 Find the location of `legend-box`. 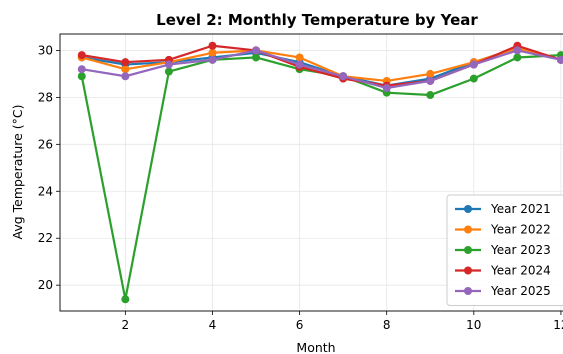

legend-box is located at coordinates (504, 250).